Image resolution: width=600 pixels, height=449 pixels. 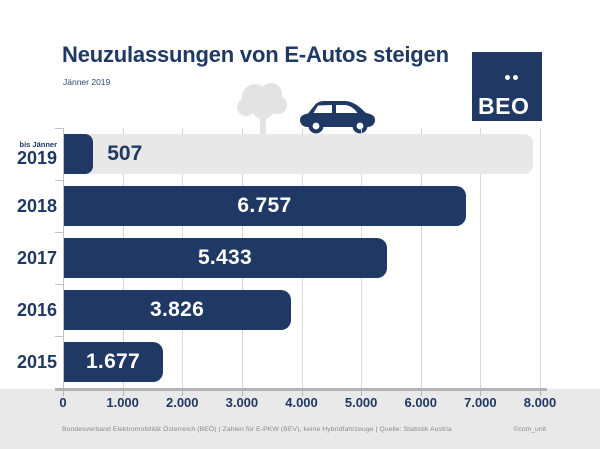 I want to click on bar-value-label: 1.677, so click(x=113, y=361).